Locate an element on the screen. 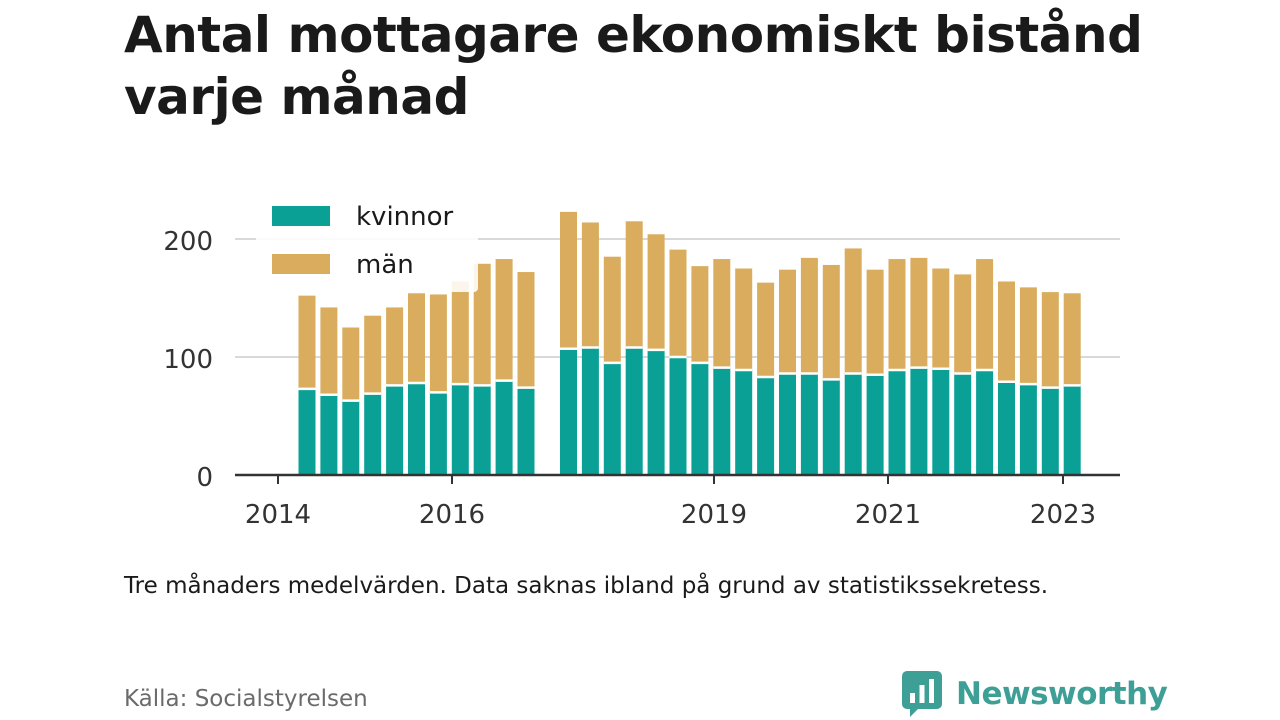 The image size is (1280, 720). brand-name: Newsworthy is located at coordinates (1062, 694).